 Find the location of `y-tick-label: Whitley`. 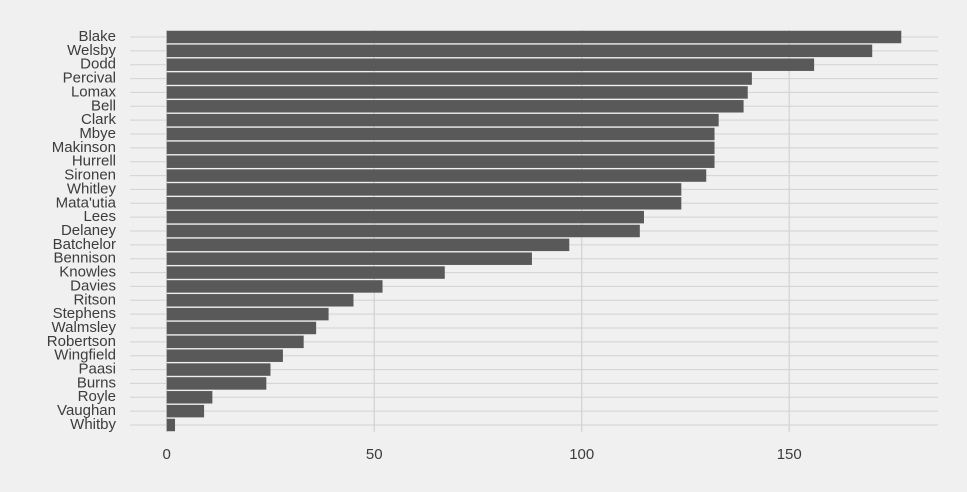

y-tick-label: Whitley is located at coordinates (92, 188).